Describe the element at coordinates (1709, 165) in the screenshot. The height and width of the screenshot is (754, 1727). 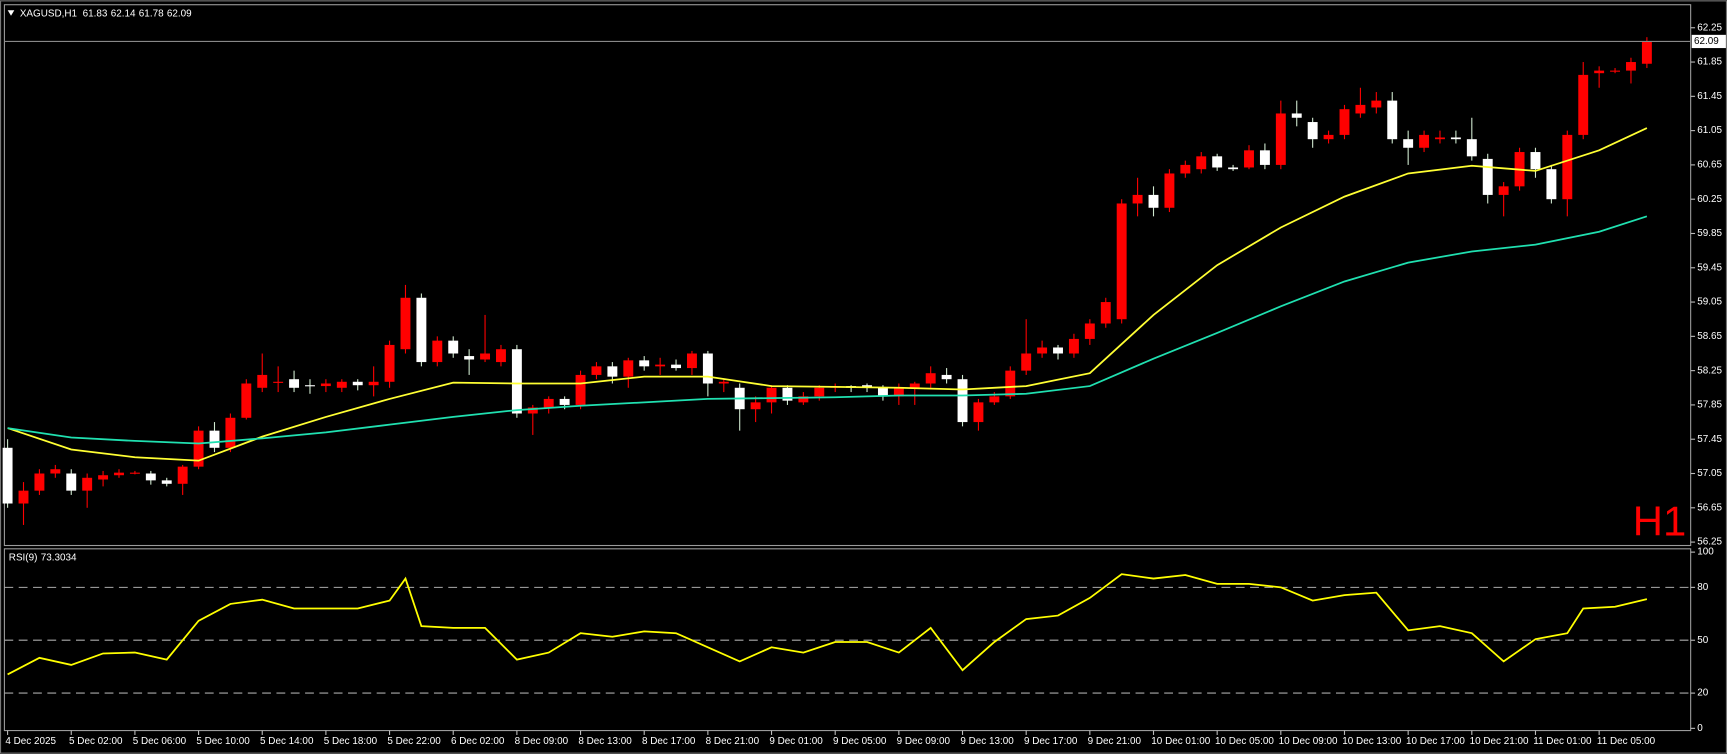
I see `y-tick-label: 60.65` at that location.